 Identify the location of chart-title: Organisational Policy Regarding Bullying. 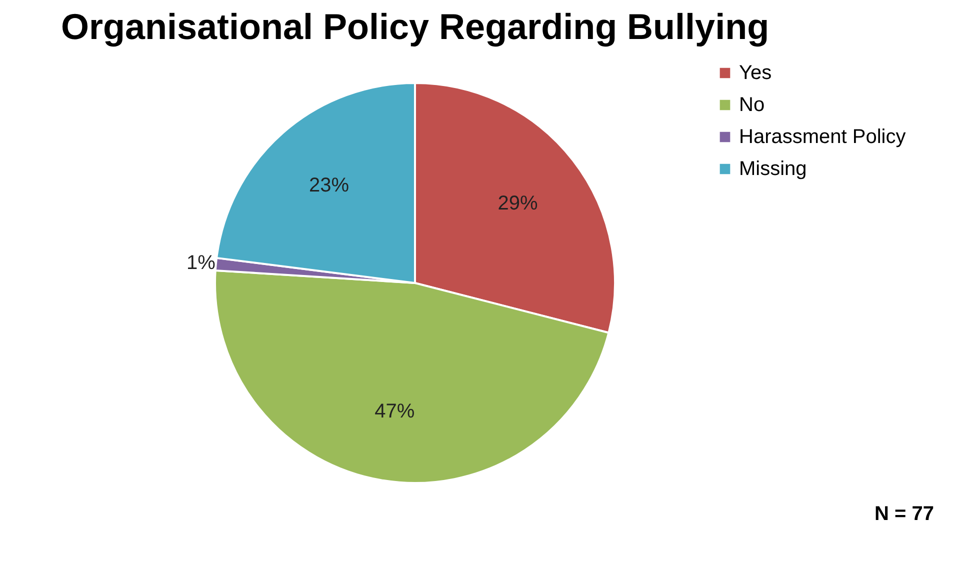
(415, 26).